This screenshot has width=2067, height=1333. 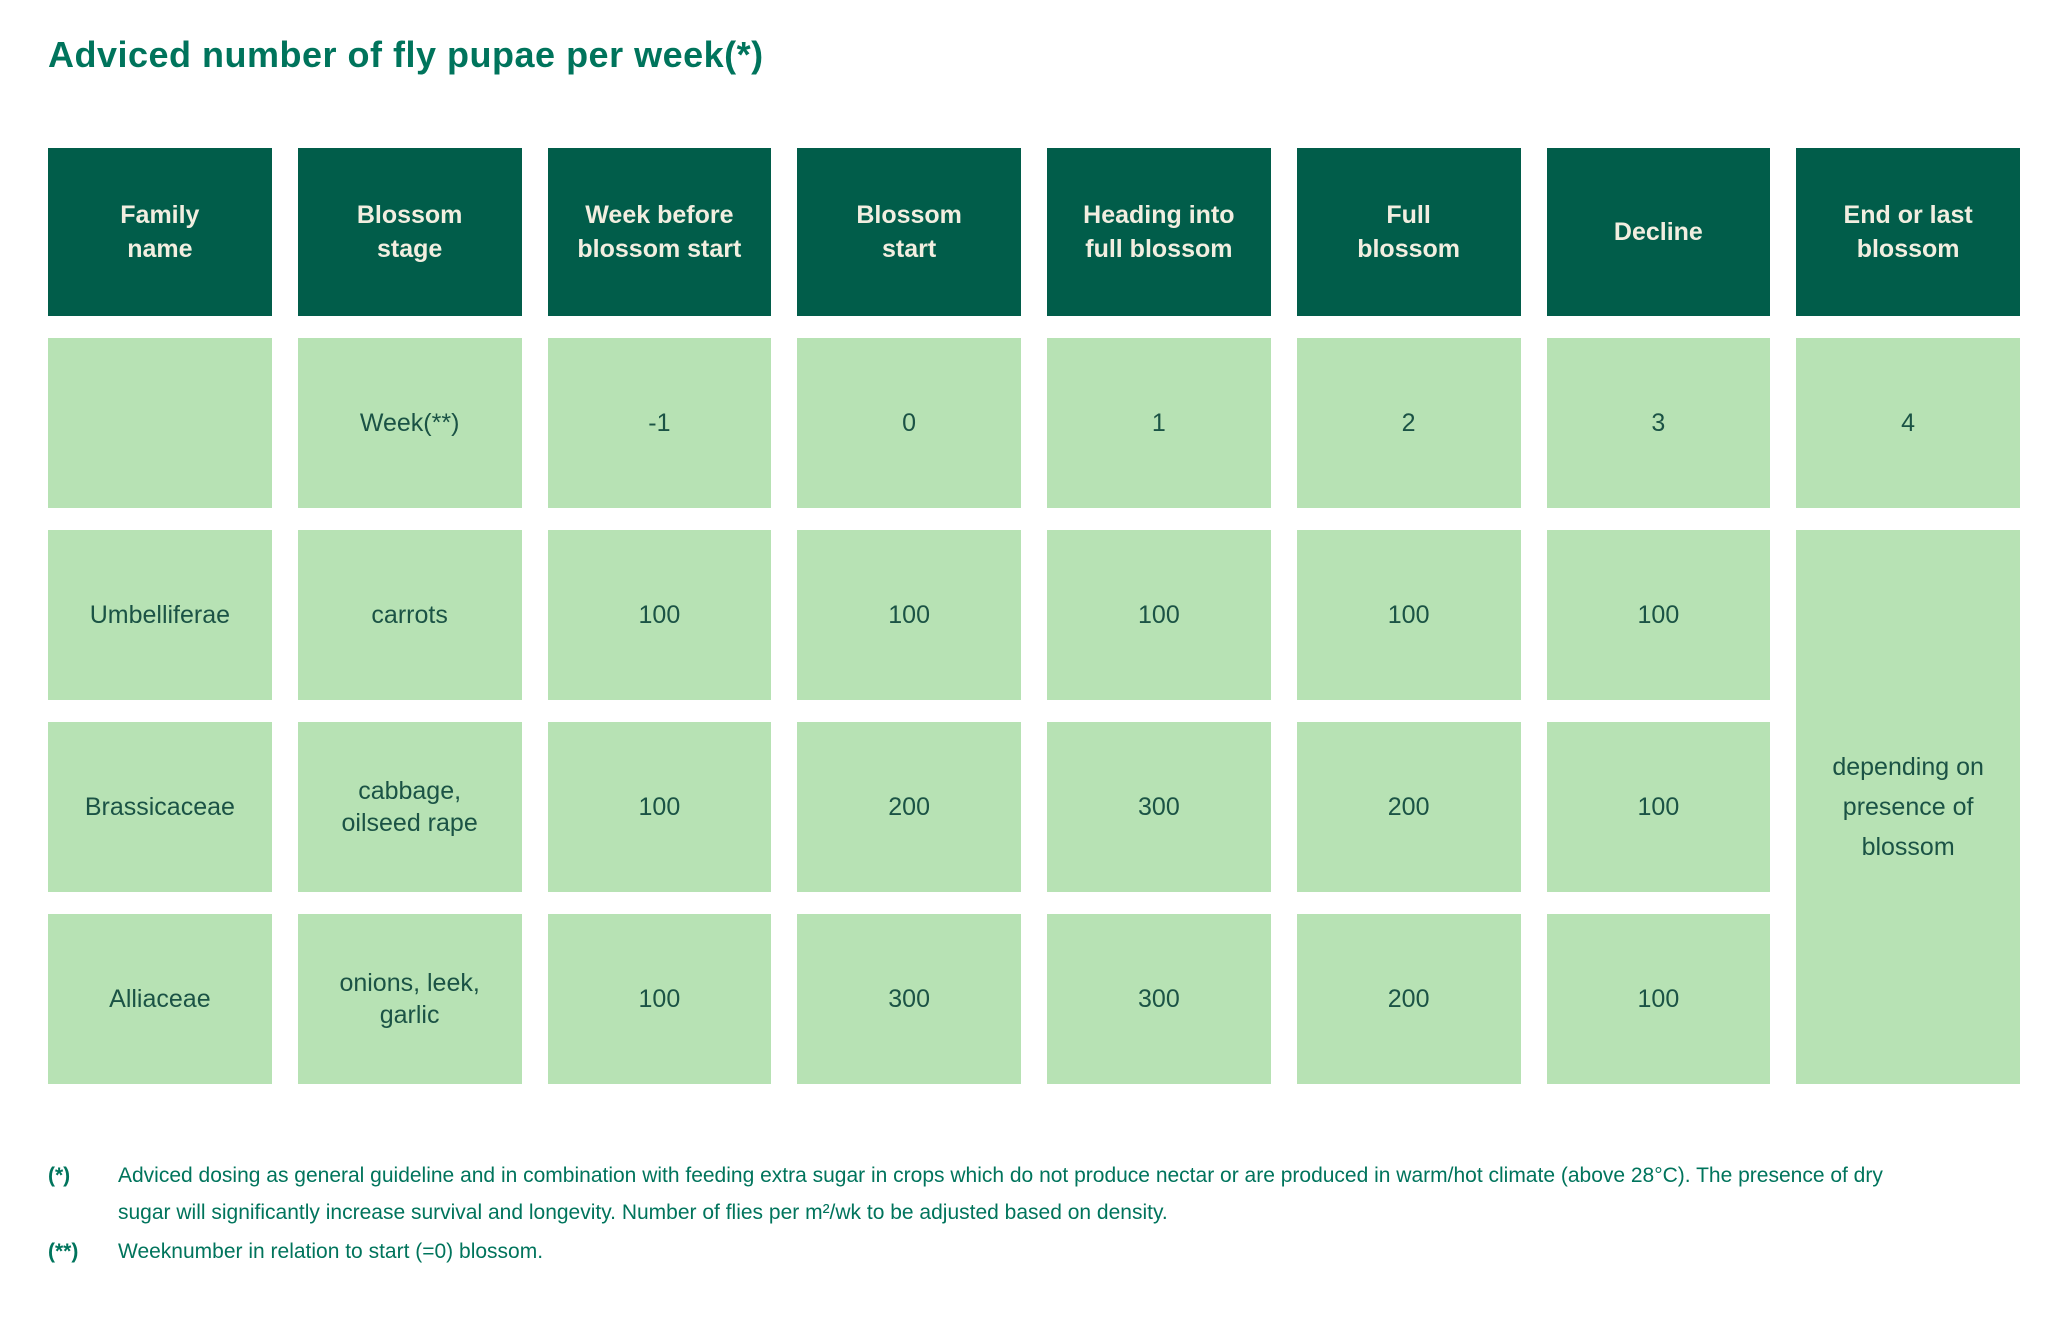 I want to click on cell-empty, so click(x=160, y=423).